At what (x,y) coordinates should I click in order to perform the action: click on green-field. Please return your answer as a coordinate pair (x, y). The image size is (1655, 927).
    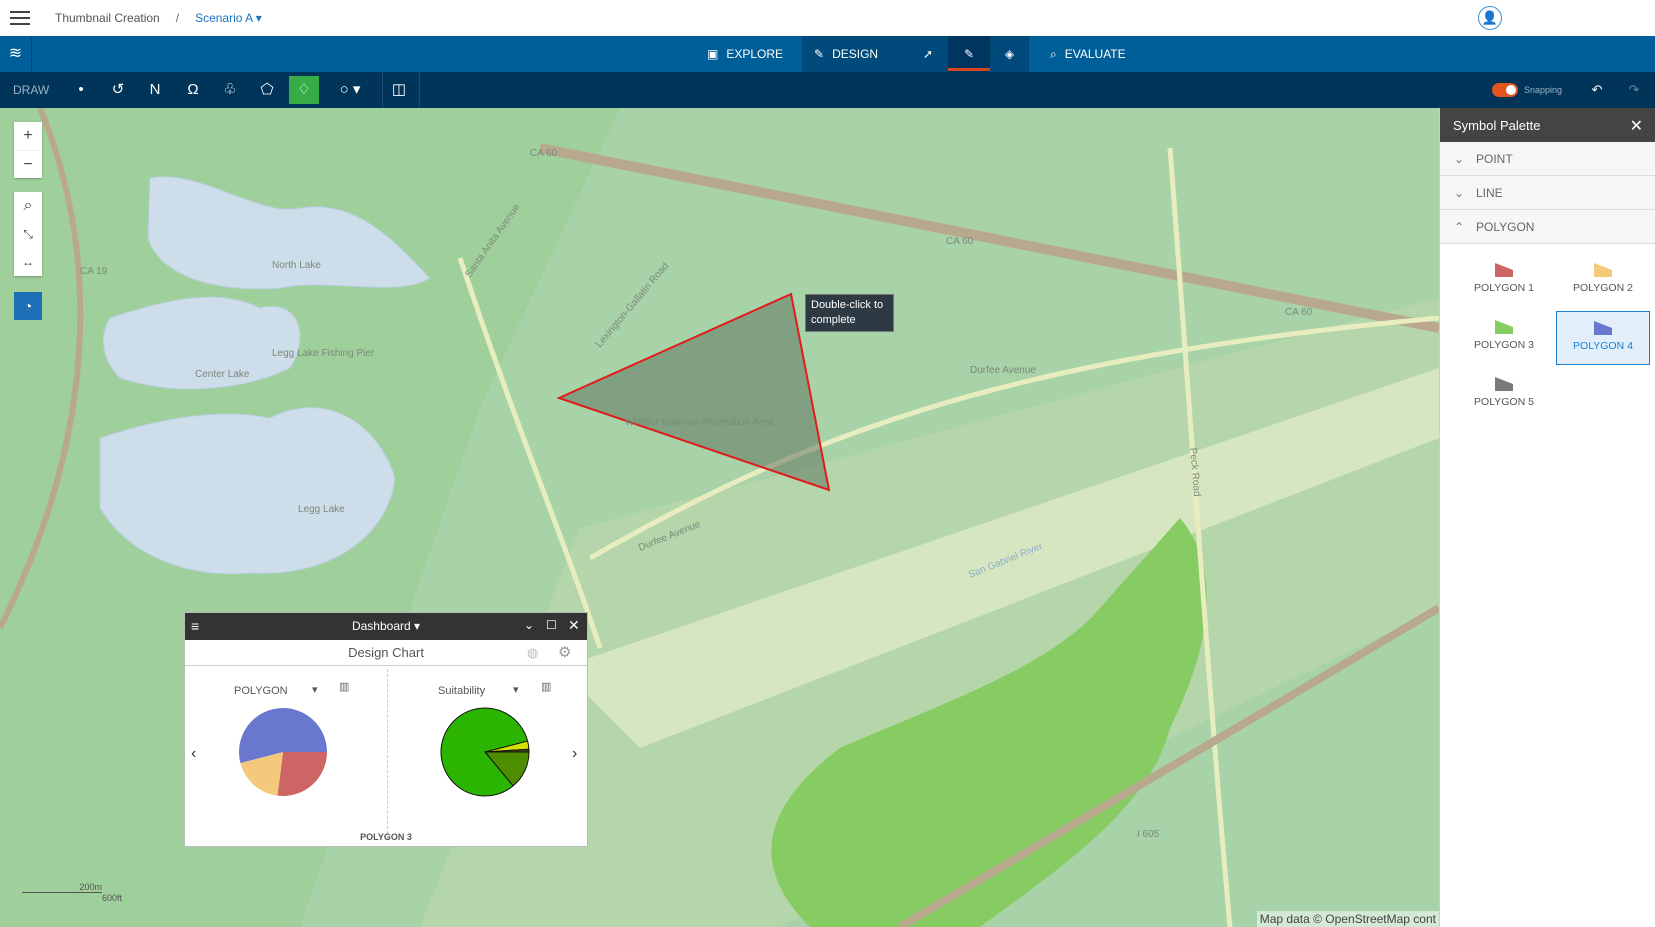
    Looking at the image, I should click on (989, 722).